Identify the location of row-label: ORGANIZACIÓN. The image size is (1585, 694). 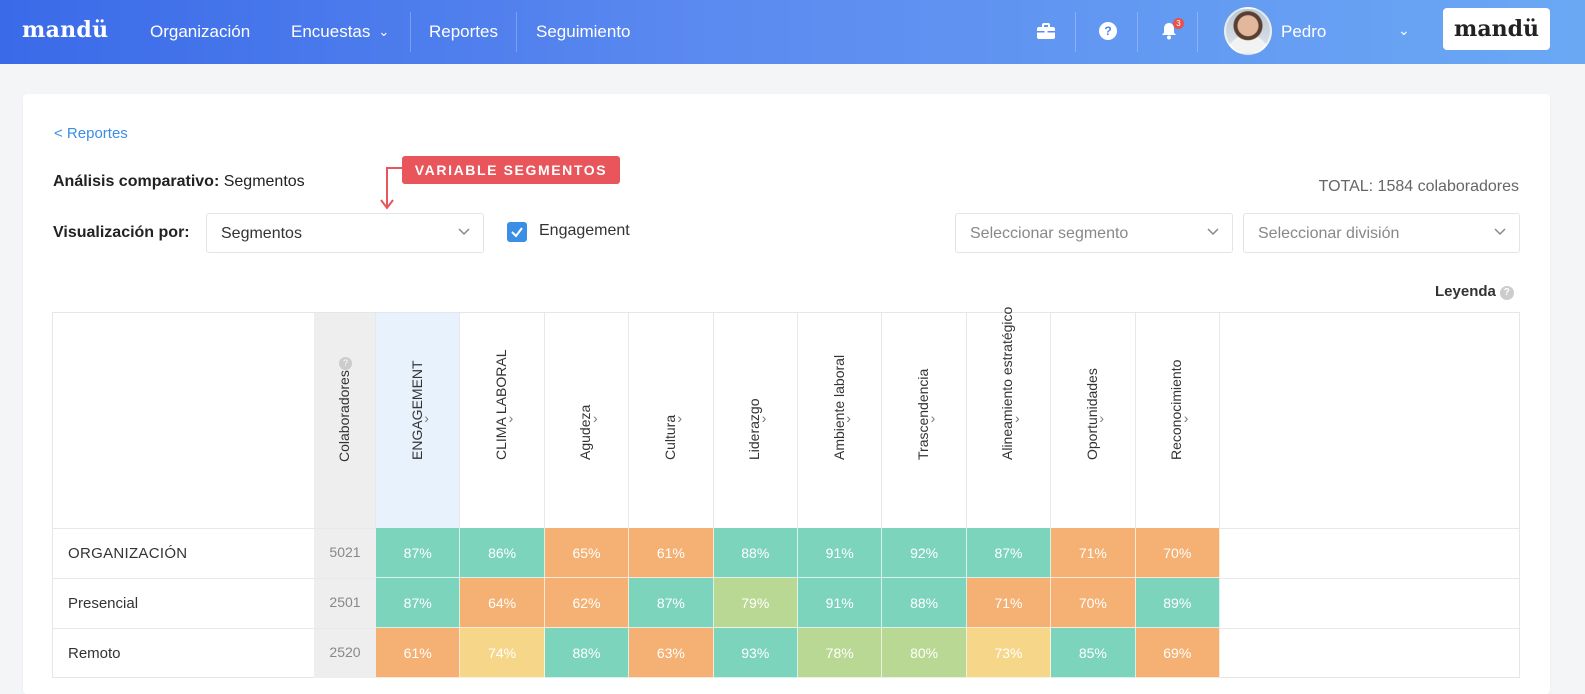
(128, 553).